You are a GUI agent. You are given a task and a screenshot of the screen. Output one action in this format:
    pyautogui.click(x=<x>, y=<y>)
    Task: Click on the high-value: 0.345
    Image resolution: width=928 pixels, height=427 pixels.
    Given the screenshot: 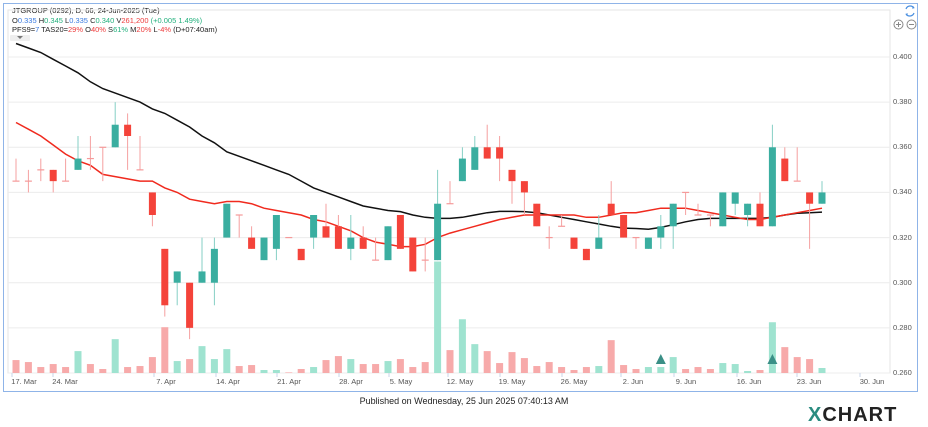 What is the action you would take?
    pyautogui.click(x=53, y=20)
    